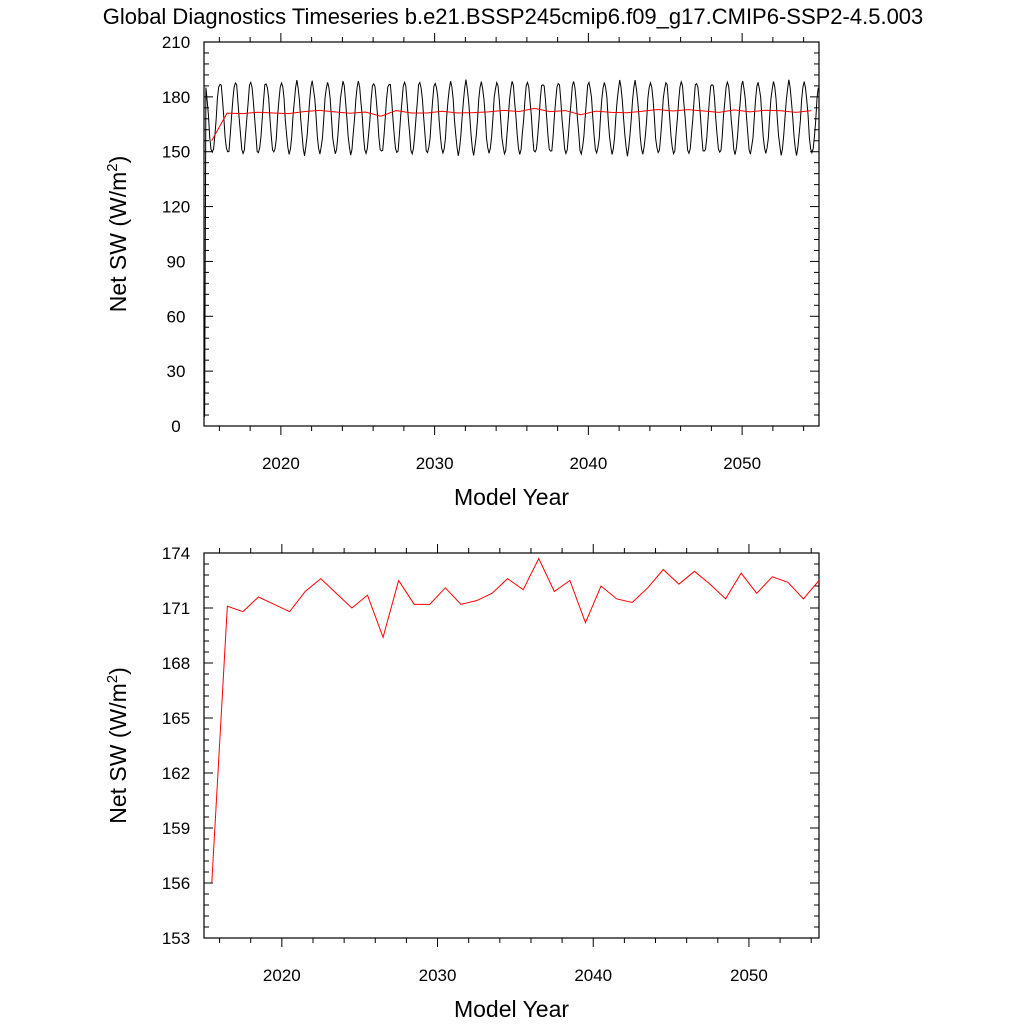  What do you see at coordinates (176, 553) in the screenshot?
I see `y-tick-label: 174` at bounding box center [176, 553].